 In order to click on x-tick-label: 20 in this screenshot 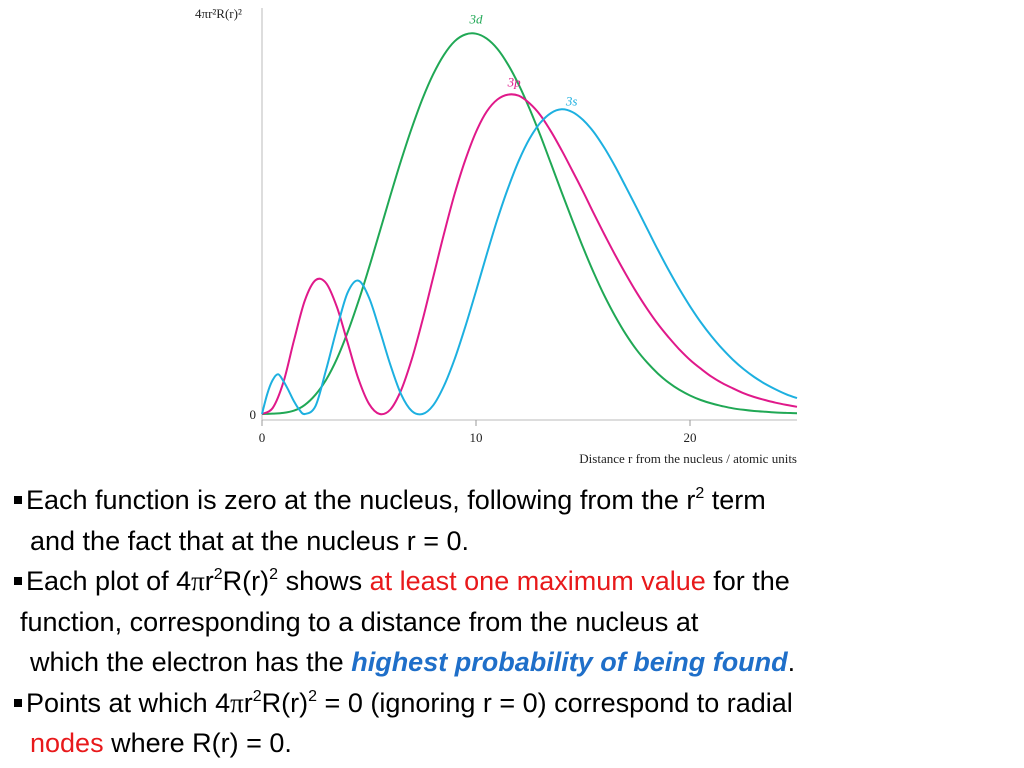, I will do `click(690, 437)`.